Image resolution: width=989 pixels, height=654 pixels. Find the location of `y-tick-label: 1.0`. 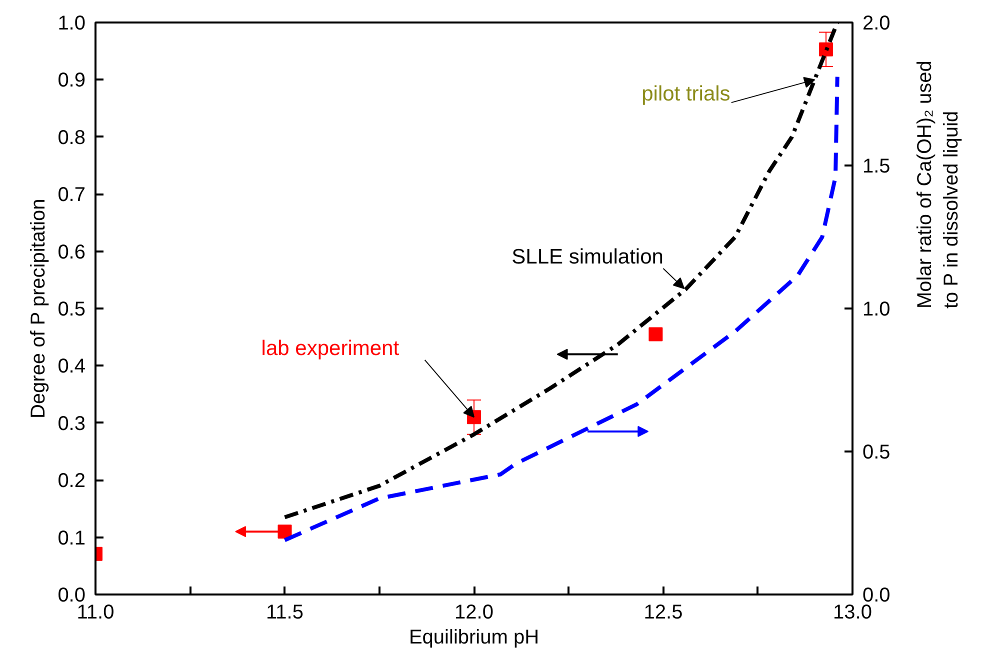

y-tick-label: 1.0 is located at coordinates (72, 23).